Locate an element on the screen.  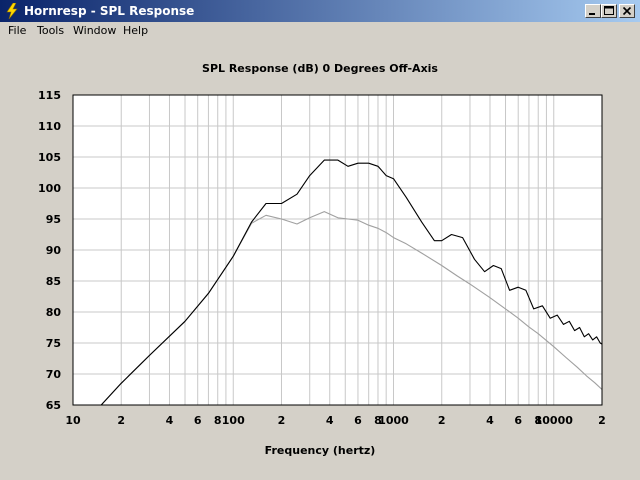
y-tick-label: 110 is located at coordinates (49, 126).